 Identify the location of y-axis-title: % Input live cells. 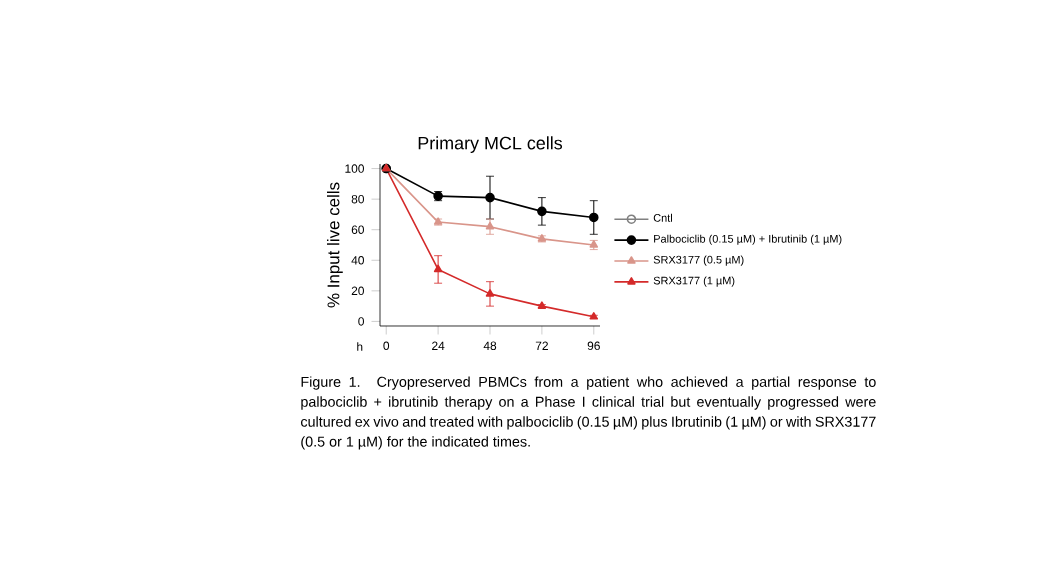
(334, 245).